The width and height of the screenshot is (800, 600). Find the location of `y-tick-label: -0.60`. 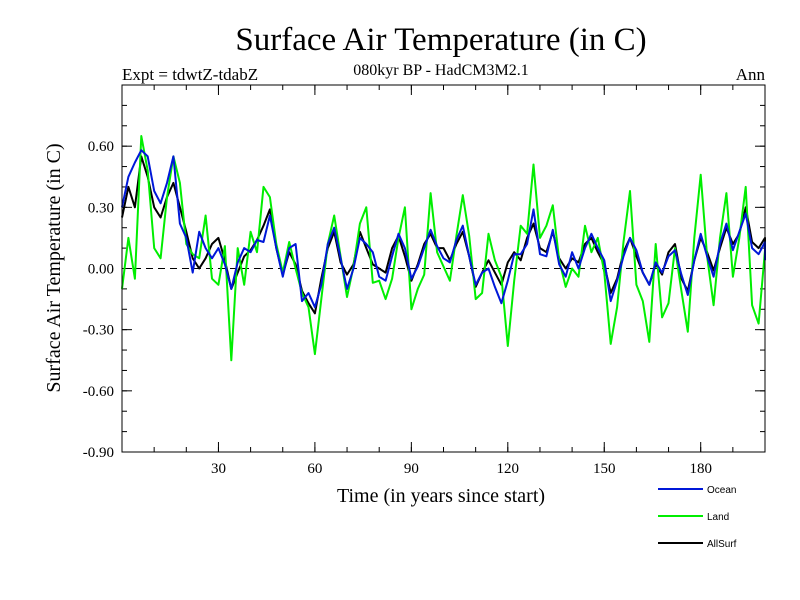

y-tick-label: -0.60 is located at coordinates (98, 392).